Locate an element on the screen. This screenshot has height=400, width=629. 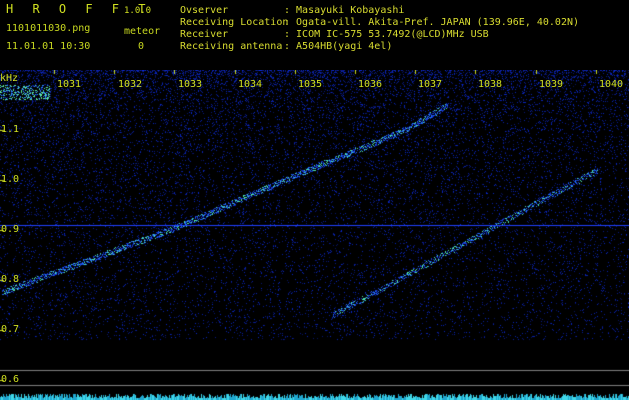
y-tick-label: 0.8 is located at coordinates (10, 279).